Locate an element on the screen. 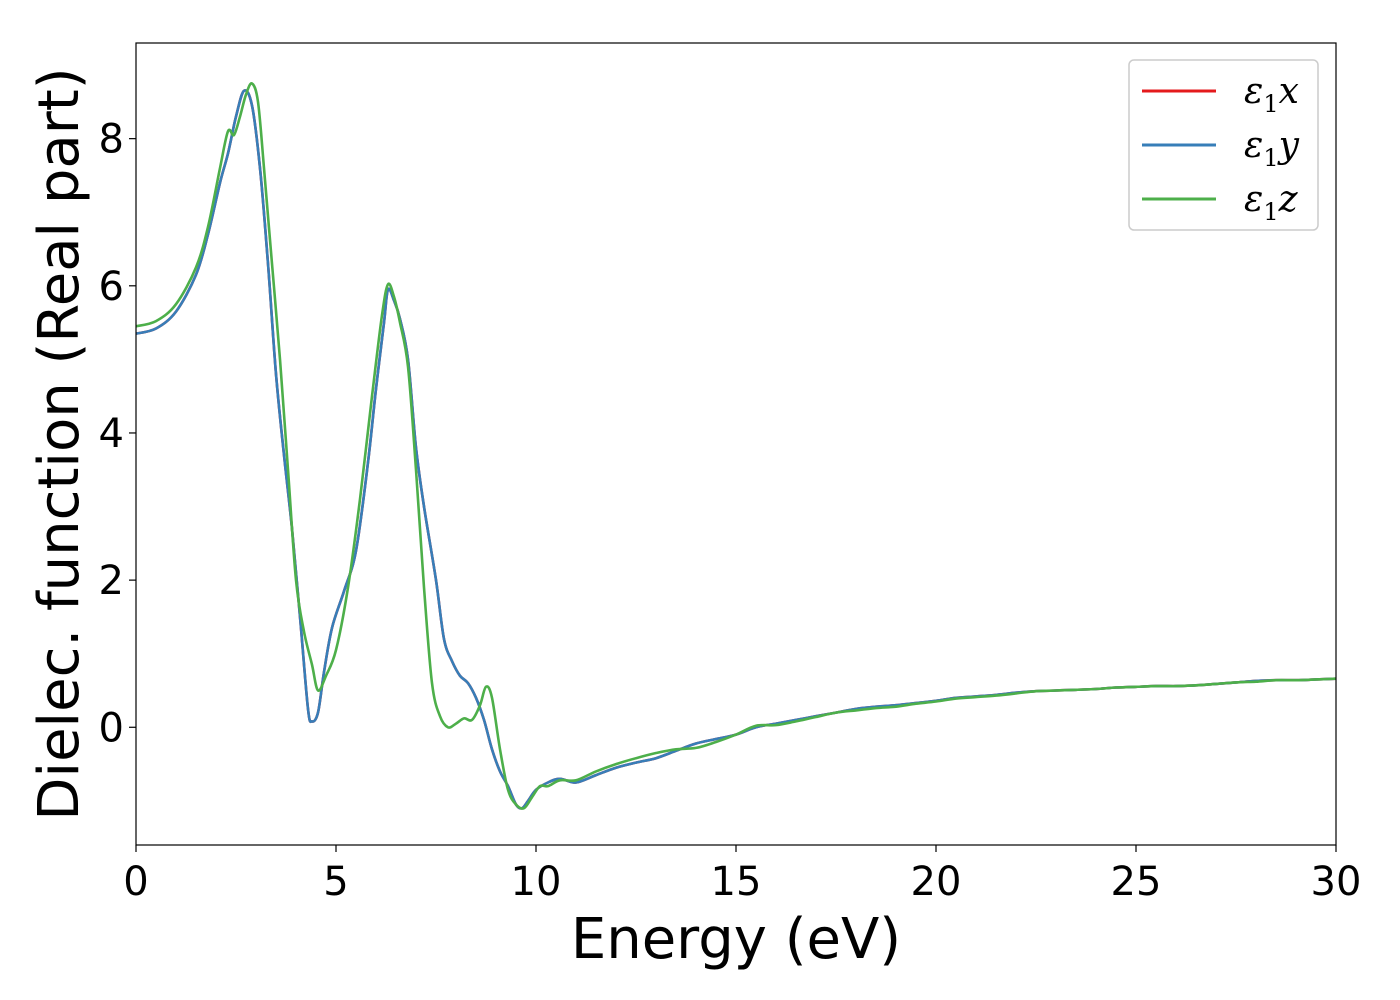 Image resolution: width=1400 pixels, height=1000 pixels. y-tick-label: 4 is located at coordinates (111, 434).